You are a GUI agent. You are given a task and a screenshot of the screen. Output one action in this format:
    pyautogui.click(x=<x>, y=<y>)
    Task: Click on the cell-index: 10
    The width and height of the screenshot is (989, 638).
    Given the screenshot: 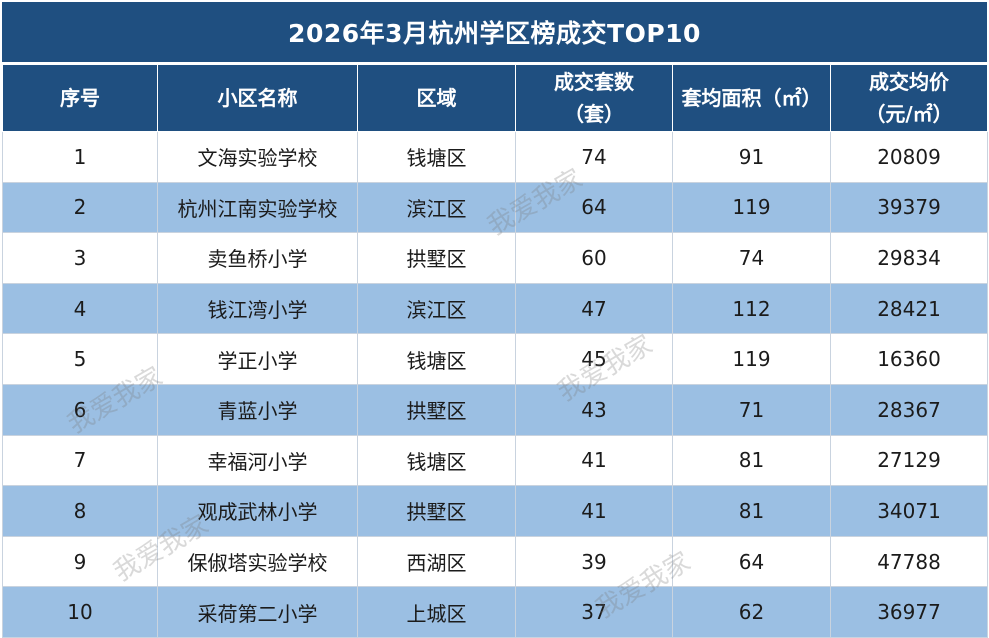 What is the action you would take?
    pyautogui.click(x=80, y=612)
    